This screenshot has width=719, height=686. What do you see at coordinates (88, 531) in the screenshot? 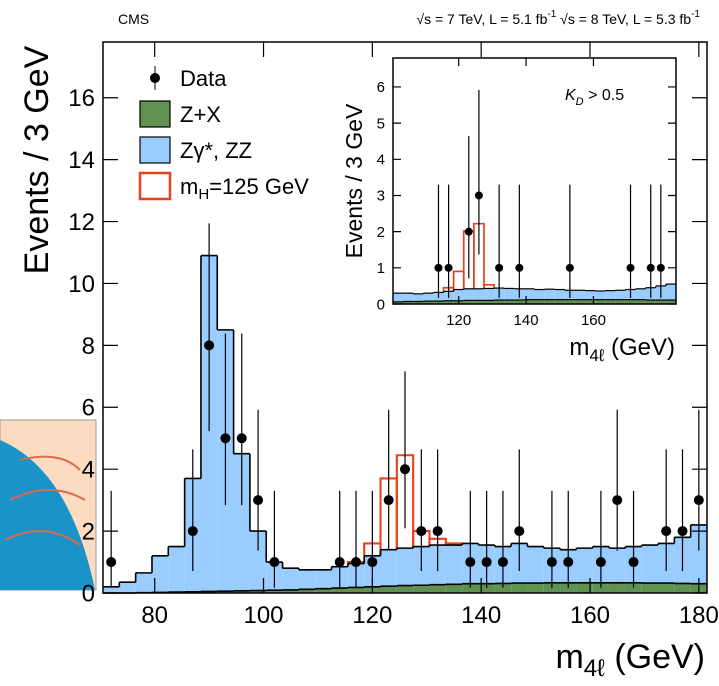
I see `y-tick-label: 2` at bounding box center [88, 531].